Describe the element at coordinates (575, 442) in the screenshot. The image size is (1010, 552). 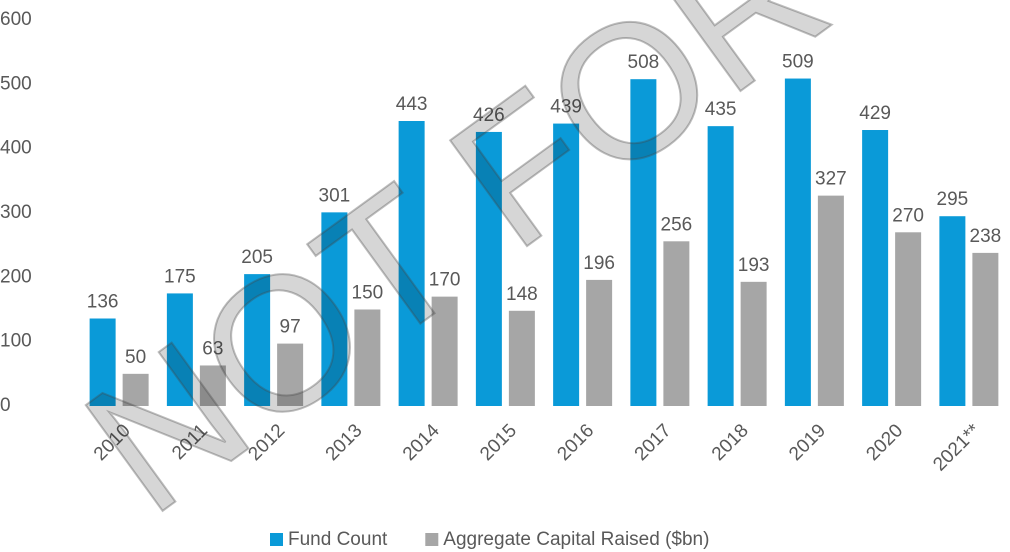
I see `x-tick-label: 2016` at that location.